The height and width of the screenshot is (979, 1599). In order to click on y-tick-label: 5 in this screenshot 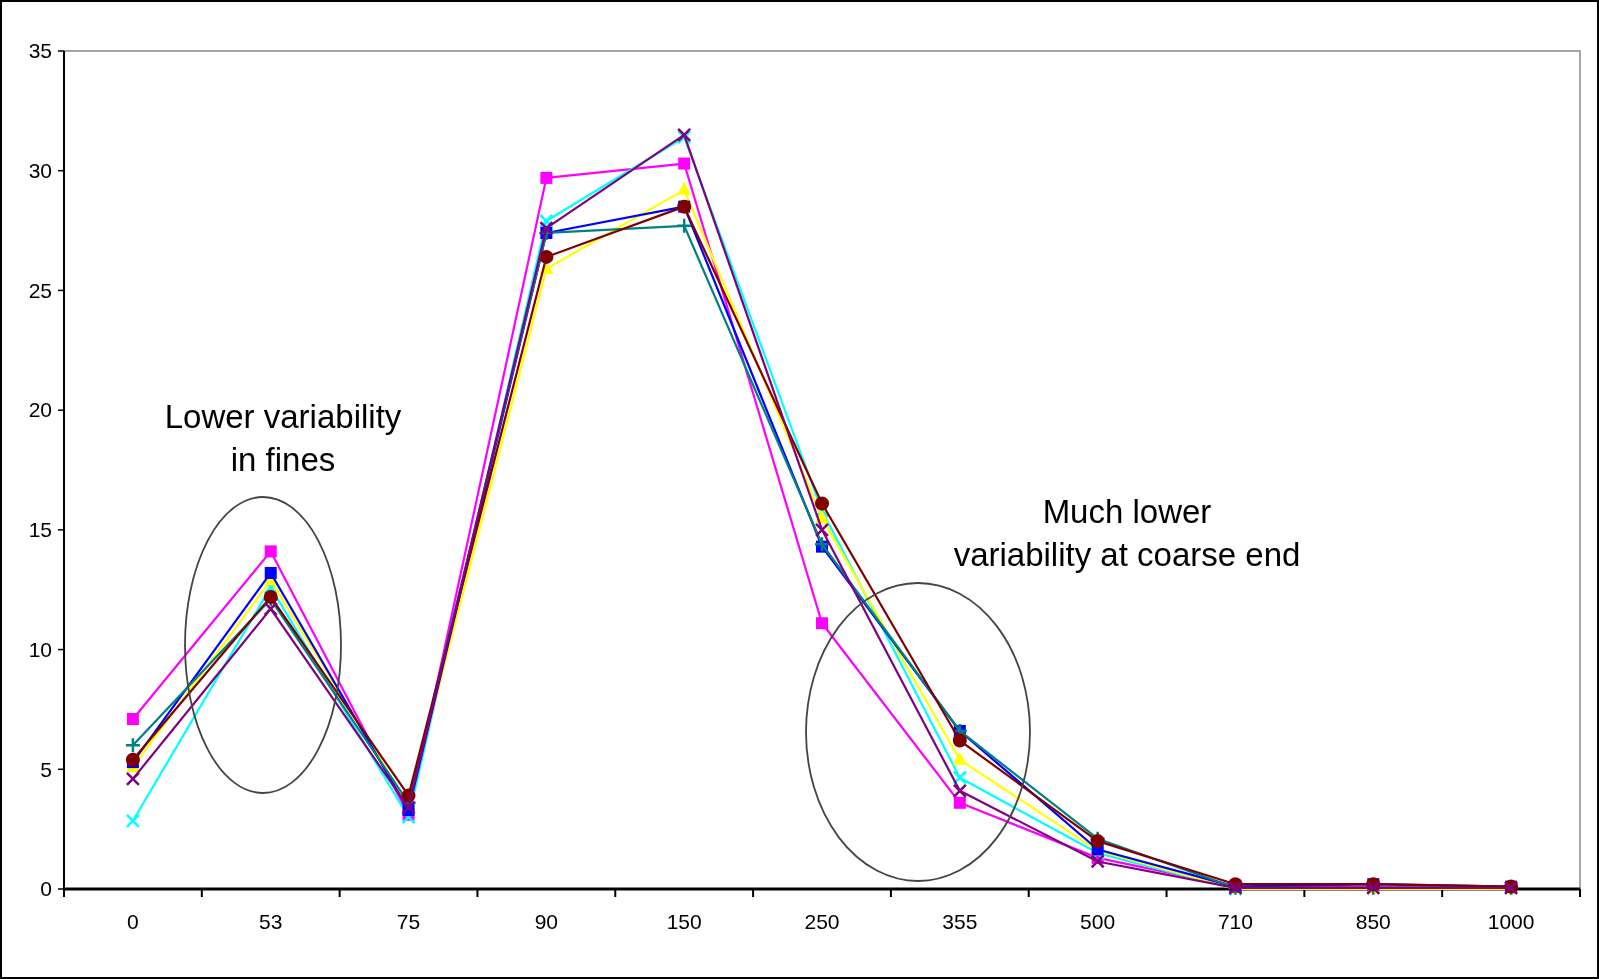, I will do `click(46, 769)`.